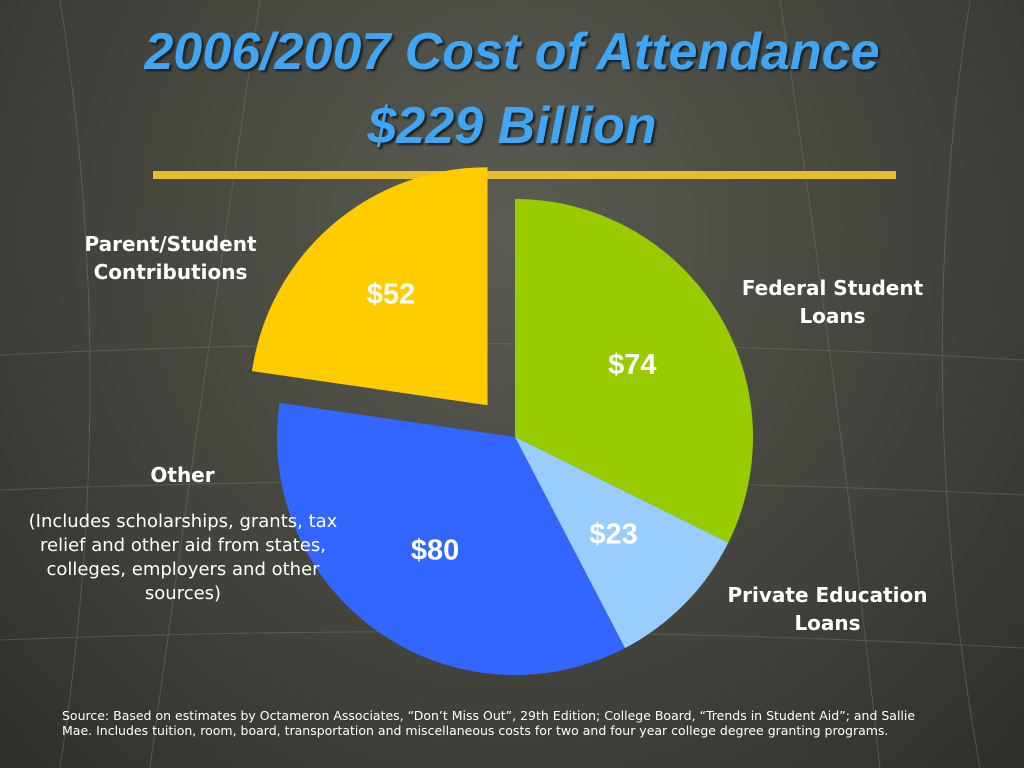 The height and width of the screenshot is (768, 1024). I want to click on label-federal-line2: Loans, so click(832, 316).